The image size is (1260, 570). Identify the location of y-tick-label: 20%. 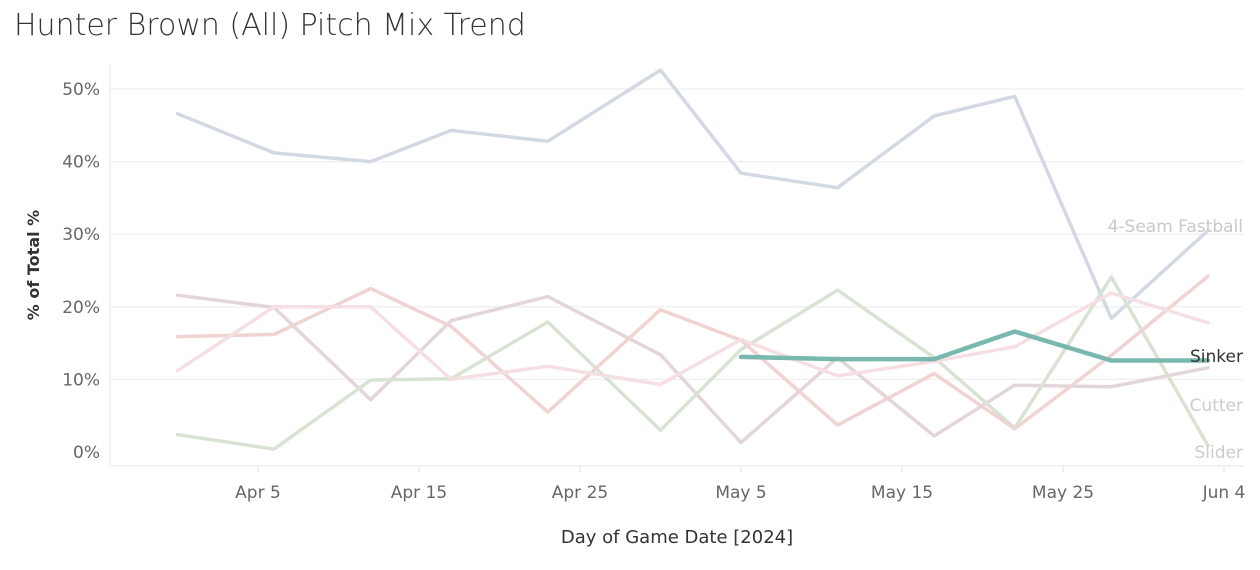
(81, 308).